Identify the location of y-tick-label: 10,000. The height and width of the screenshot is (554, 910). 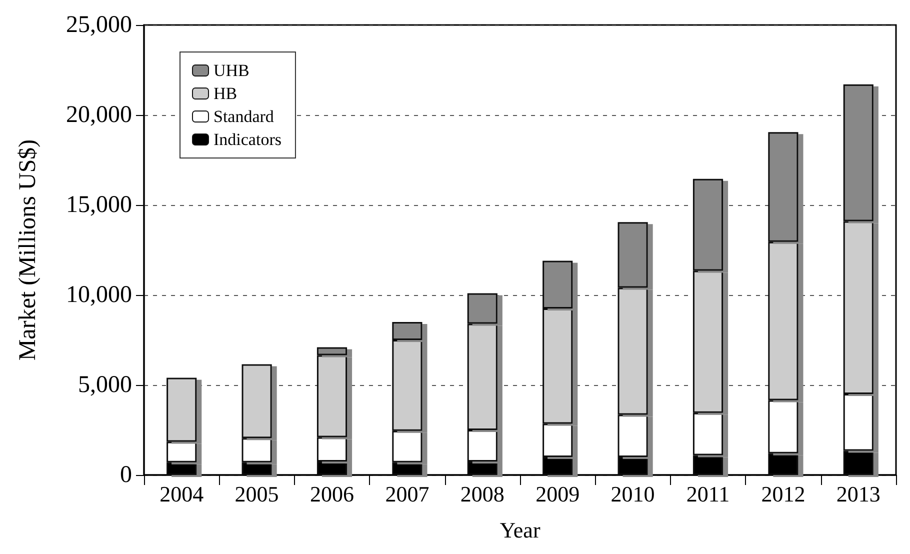
(99, 295).